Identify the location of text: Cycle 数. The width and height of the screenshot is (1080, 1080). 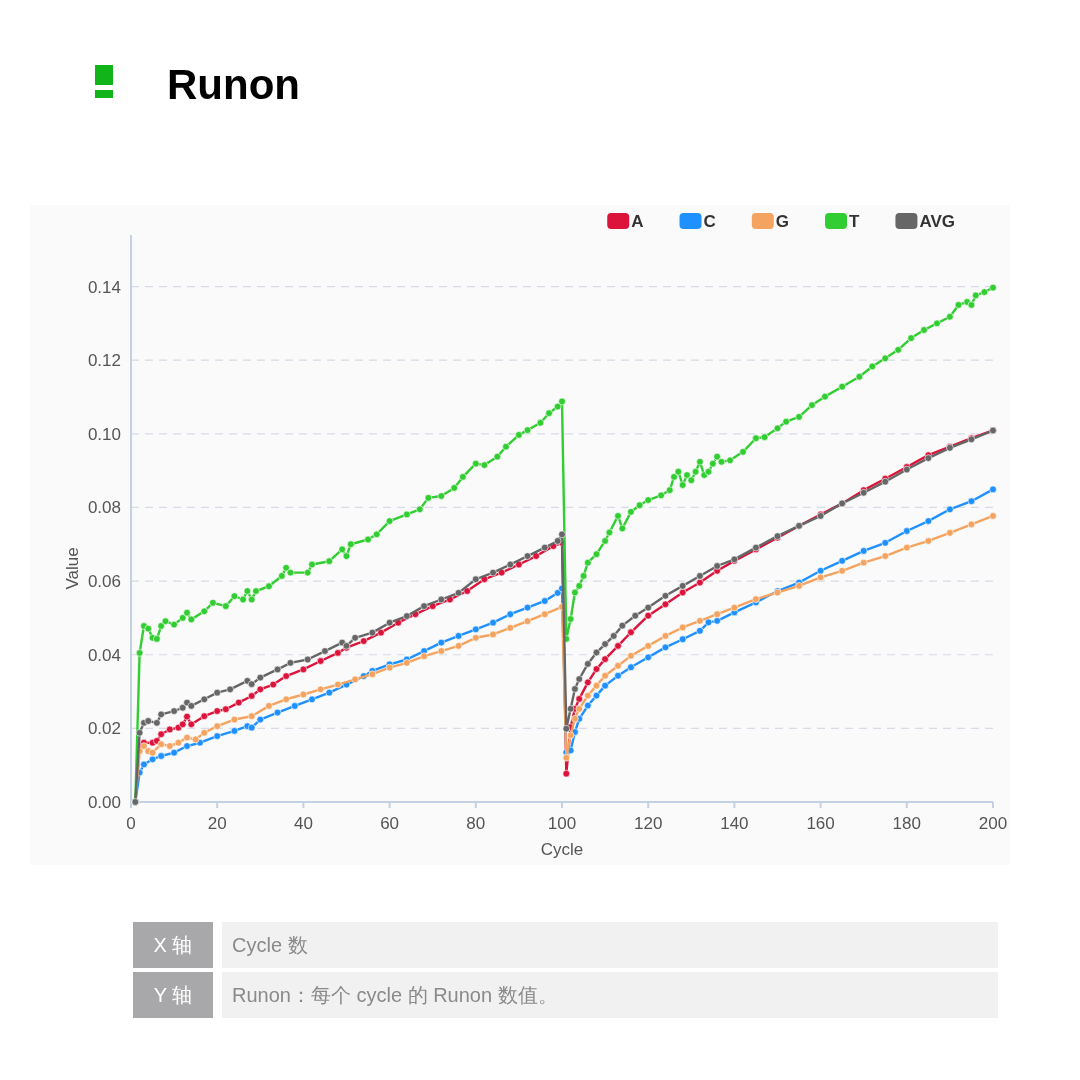
(270, 945).